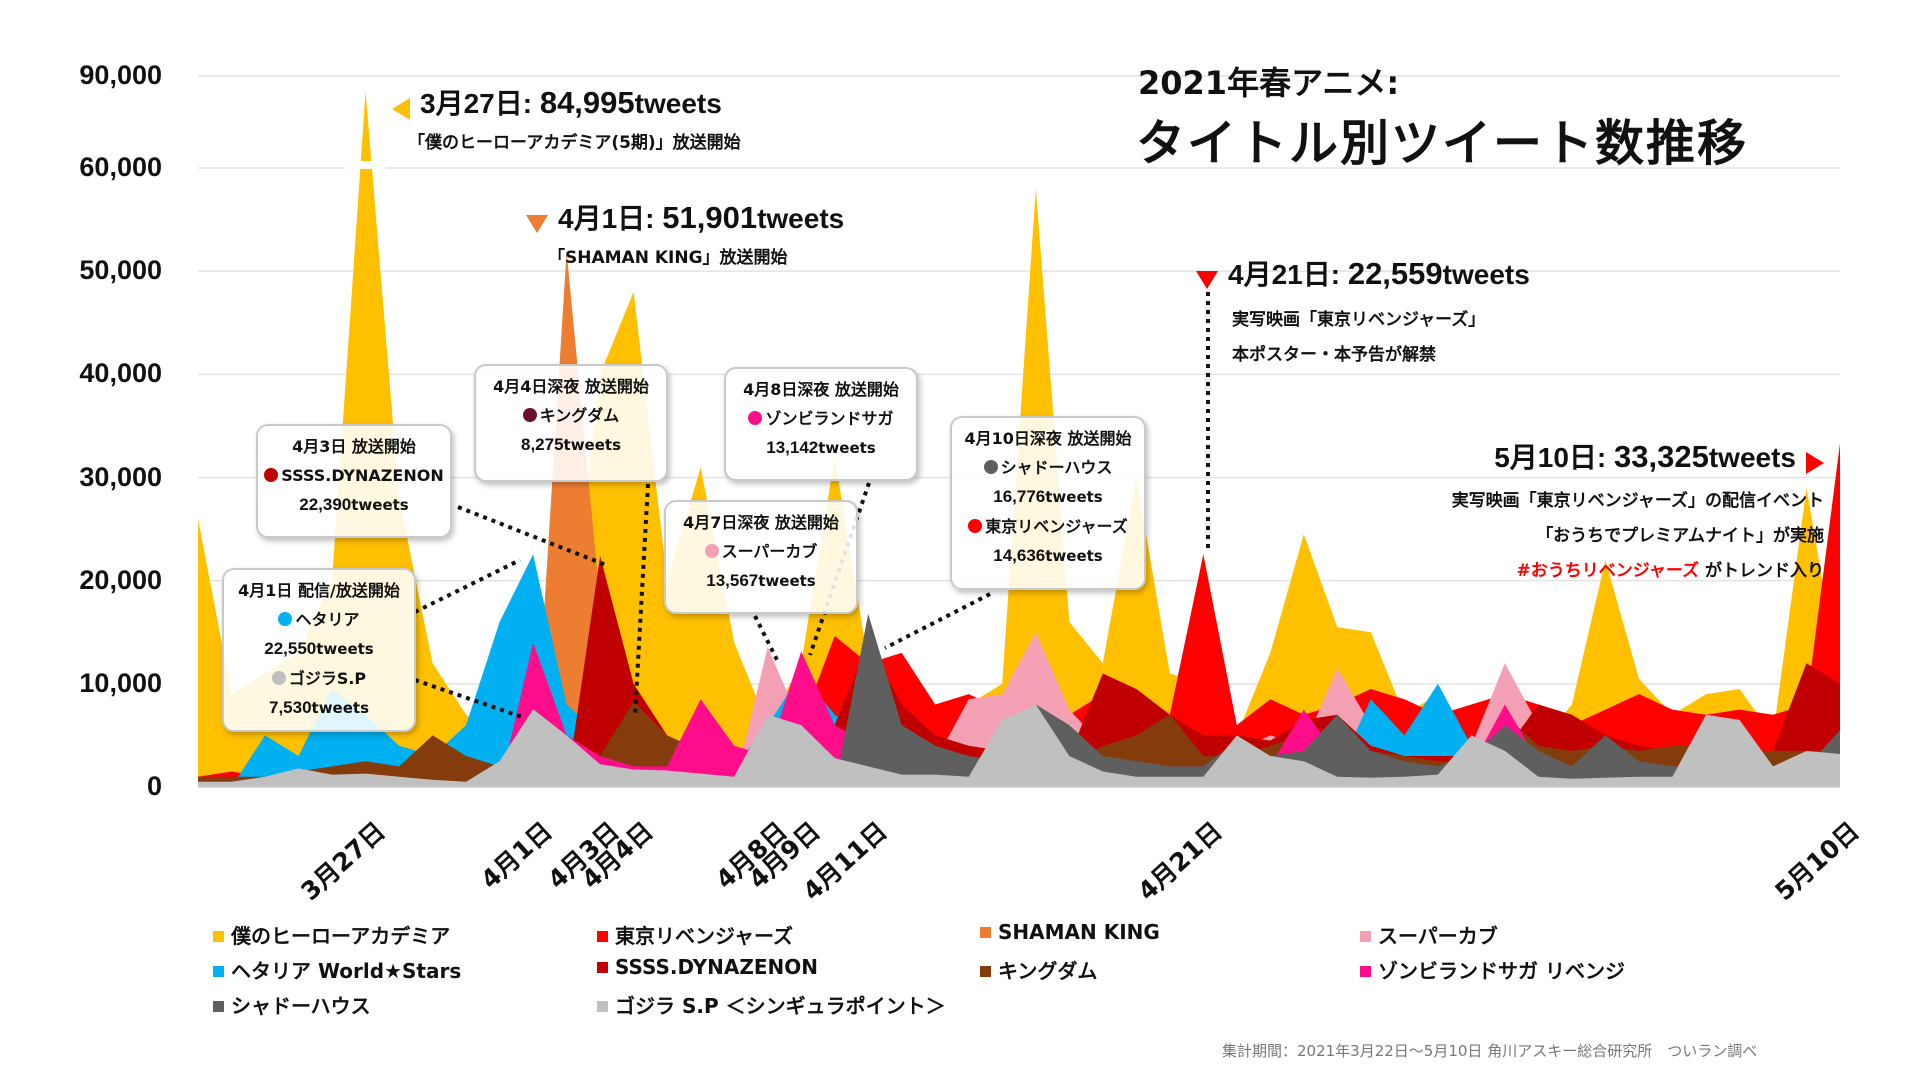  I want to click on annotation-date: 4月21日:, so click(1288, 274).